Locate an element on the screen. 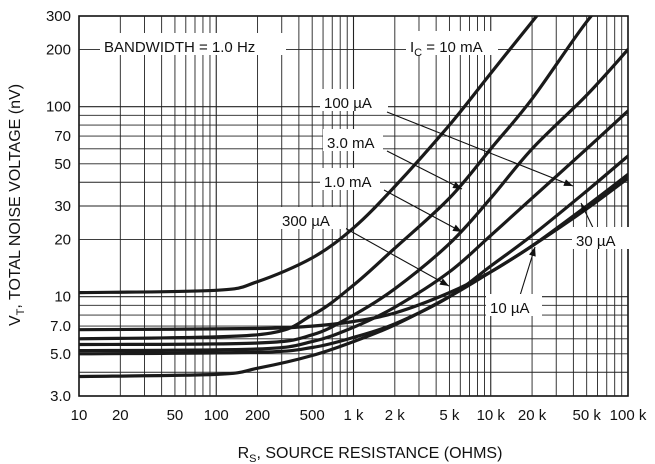 Image resolution: width=655 pixels, height=464 pixels. y-tick-label: 20 is located at coordinates (62, 239).